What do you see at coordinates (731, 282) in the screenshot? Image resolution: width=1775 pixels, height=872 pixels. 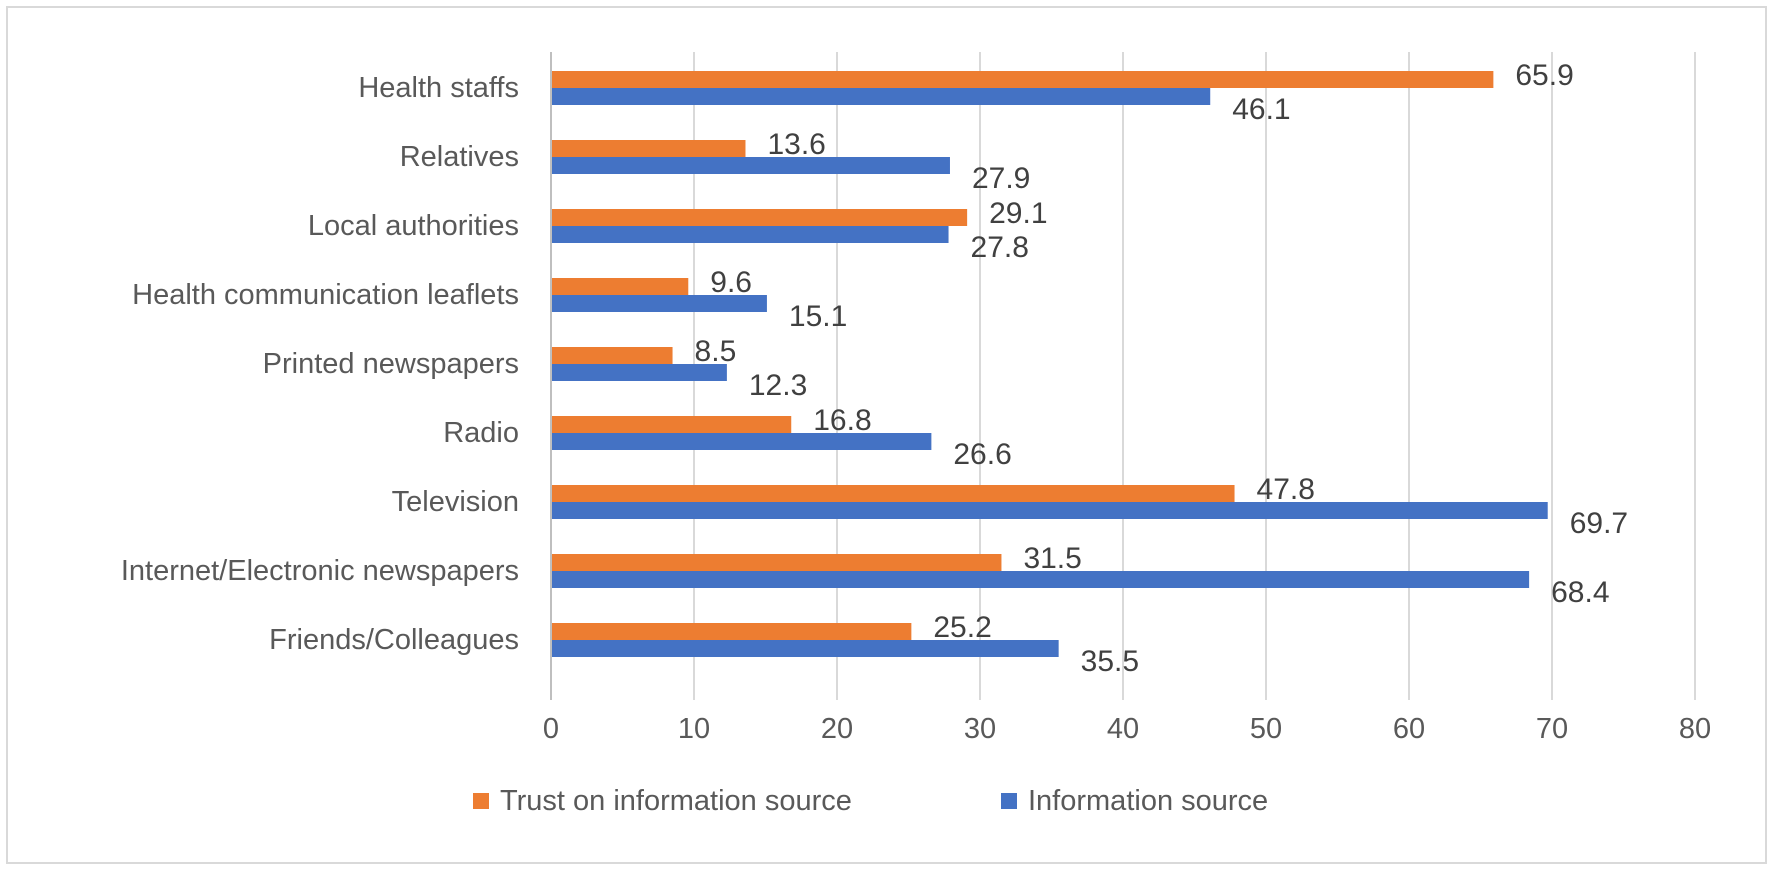 I see `data-label-trust-on-information-source-health-communication-leaflets: 9.6` at bounding box center [731, 282].